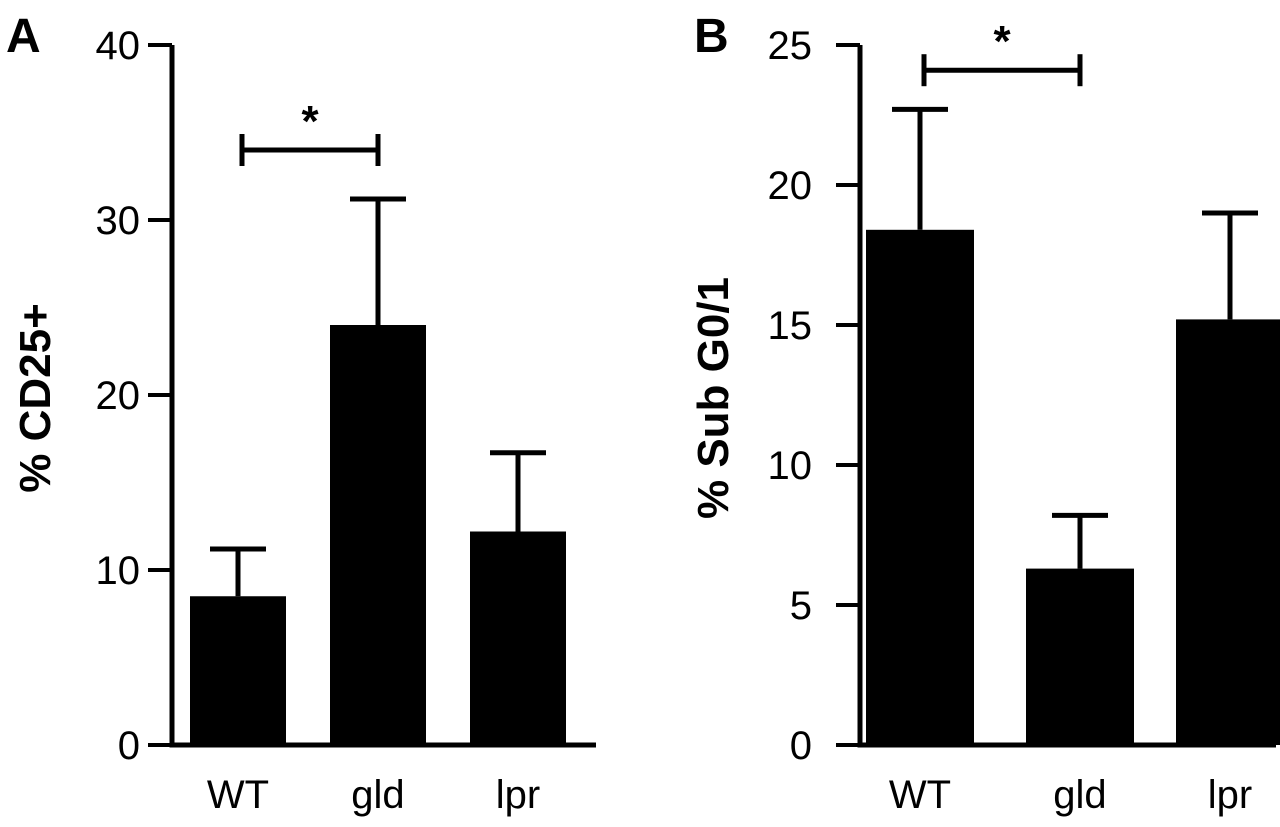 Image resolution: width=1280 pixels, height=827 pixels. What do you see at coordinates (238, 795) in the screenshot?
I see `panel-a-x-tick-label: WT` at bounding box center [238, 795].